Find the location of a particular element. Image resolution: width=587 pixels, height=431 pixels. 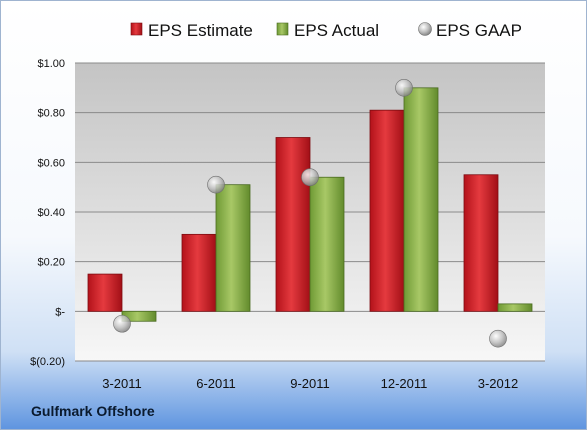

y-tick-label: $1.00 is located at coordinates (51, 64).